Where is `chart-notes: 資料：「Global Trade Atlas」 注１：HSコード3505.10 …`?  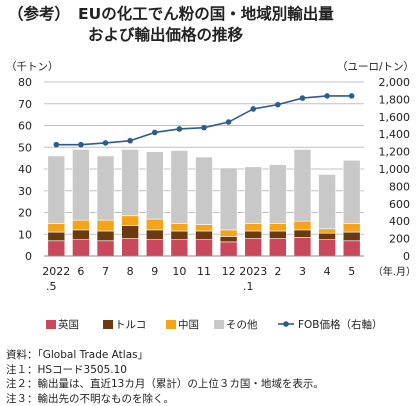
chart-notes: 資料：「Global Trade Atlas」 注１：HSコード3505.10 … is located at coordinates (165, 377).